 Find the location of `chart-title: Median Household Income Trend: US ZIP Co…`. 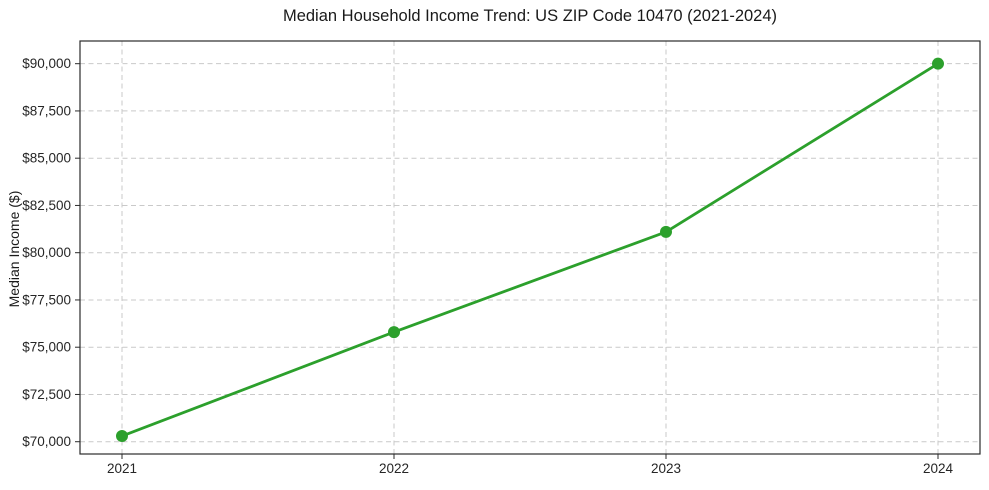

chart-title: Median Household Income Trend: US ZIP Co… is located at coordinates (530, 16).